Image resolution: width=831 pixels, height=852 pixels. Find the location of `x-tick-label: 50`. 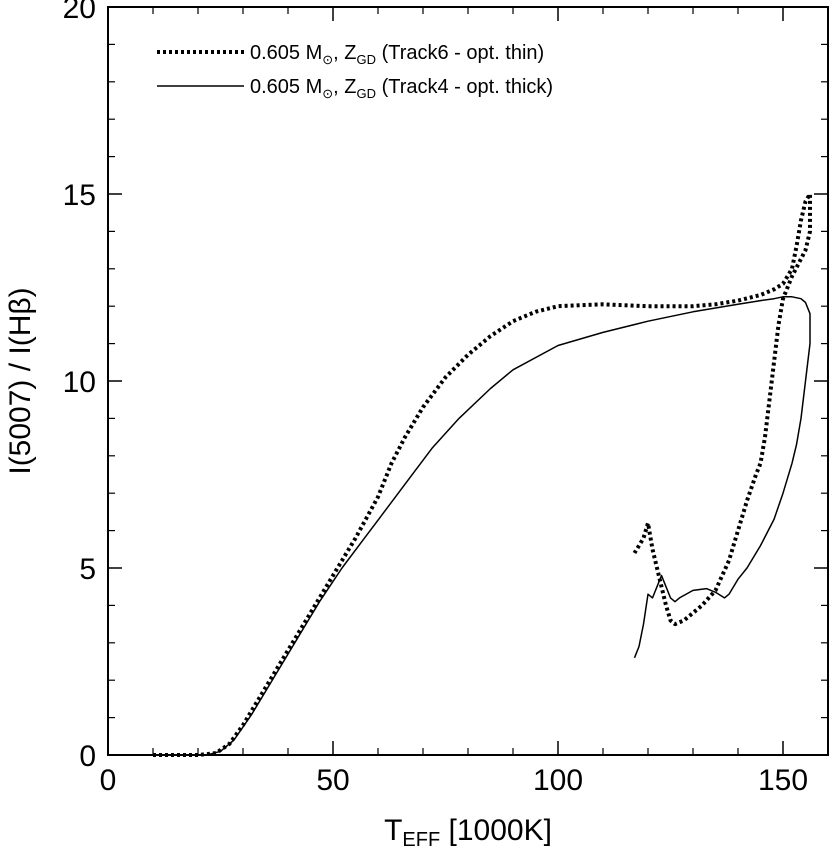

x-tick-label: 50 is located at coordinates (332, 780).